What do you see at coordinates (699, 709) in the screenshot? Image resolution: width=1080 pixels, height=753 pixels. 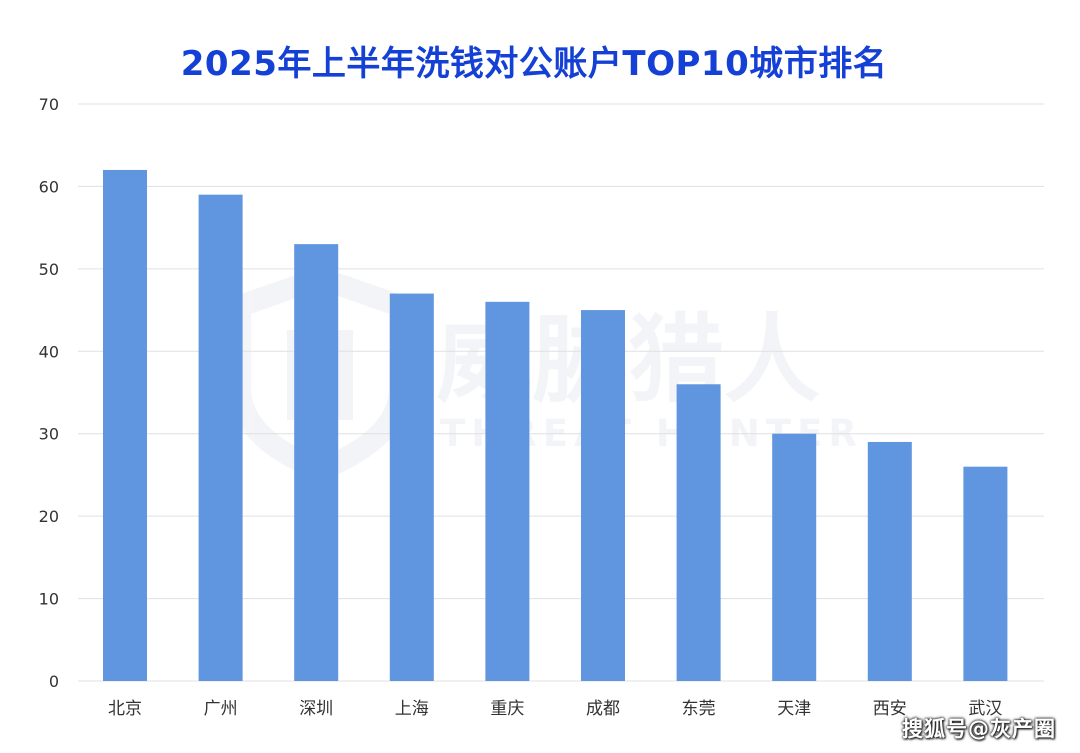 I see `x-category-label: 东莞` at bounding box center [699, 709].